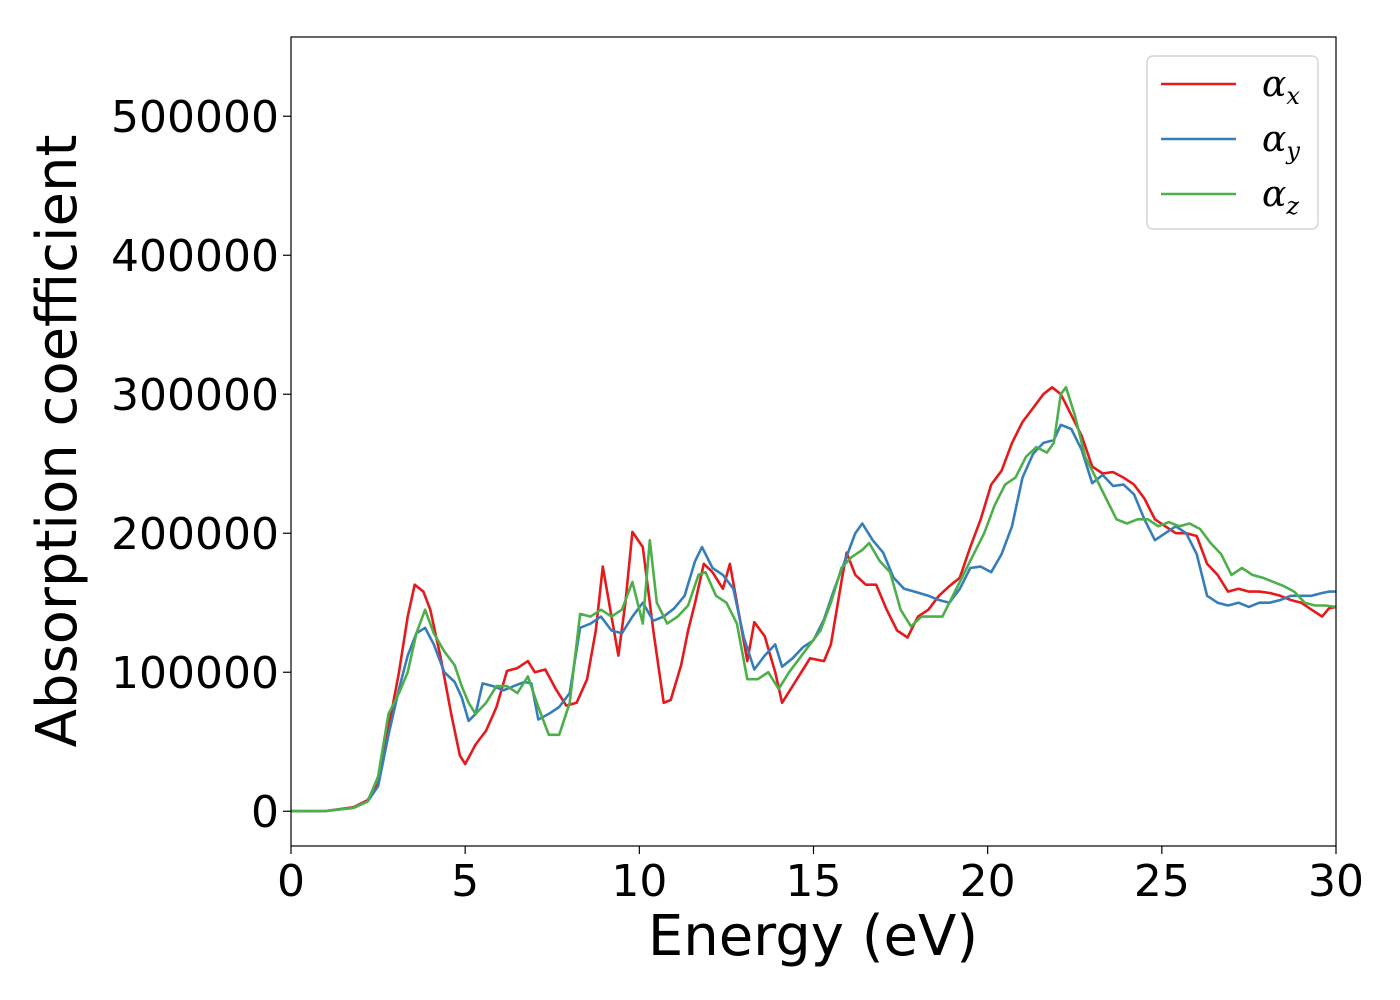 The width and height of the screenshot is (1400, 1000). What do you see at coordinates (195, 673) in the screenshot?
I see `y-tick-label: 100000` at bounding box center [195, 673].